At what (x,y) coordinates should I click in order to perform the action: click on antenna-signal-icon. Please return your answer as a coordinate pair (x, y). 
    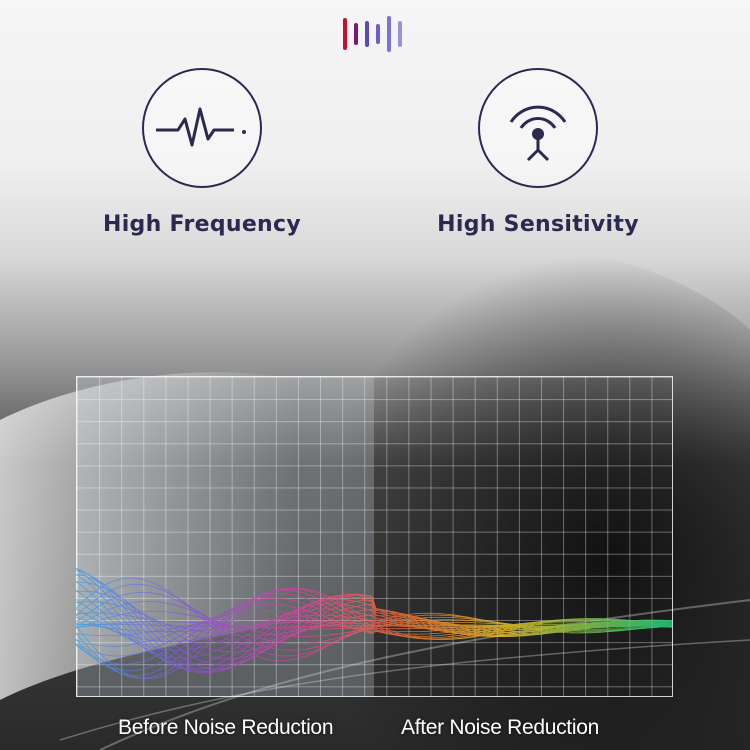
    Looking at the image, I should click on (538, 128).